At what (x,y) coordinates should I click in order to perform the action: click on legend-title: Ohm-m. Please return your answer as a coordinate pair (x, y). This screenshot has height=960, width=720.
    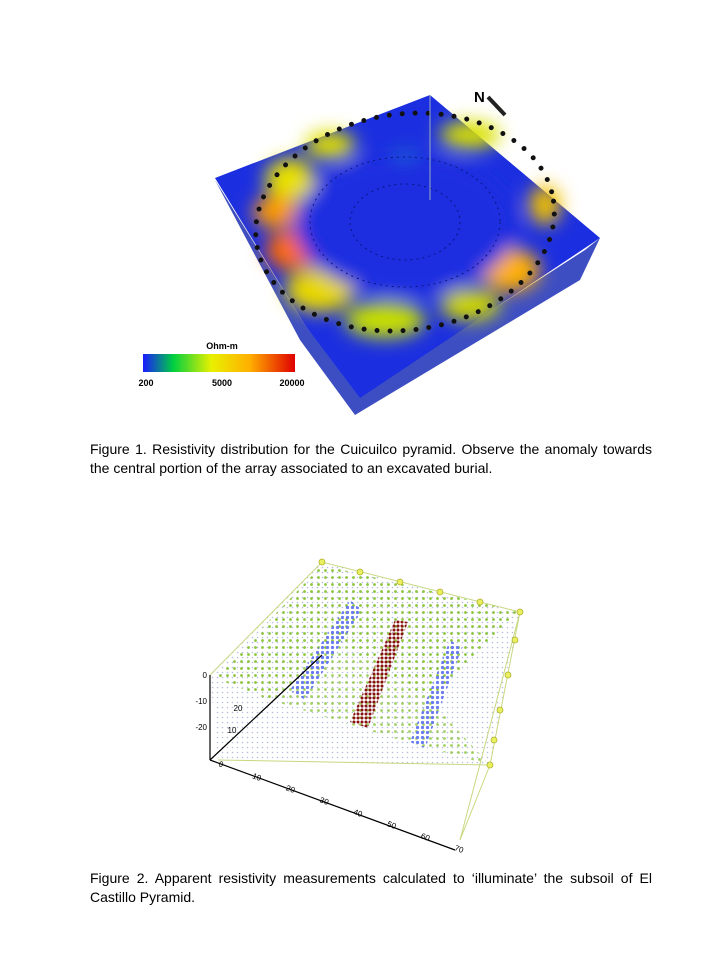
    Looking at the image, I should click on (222, 346).